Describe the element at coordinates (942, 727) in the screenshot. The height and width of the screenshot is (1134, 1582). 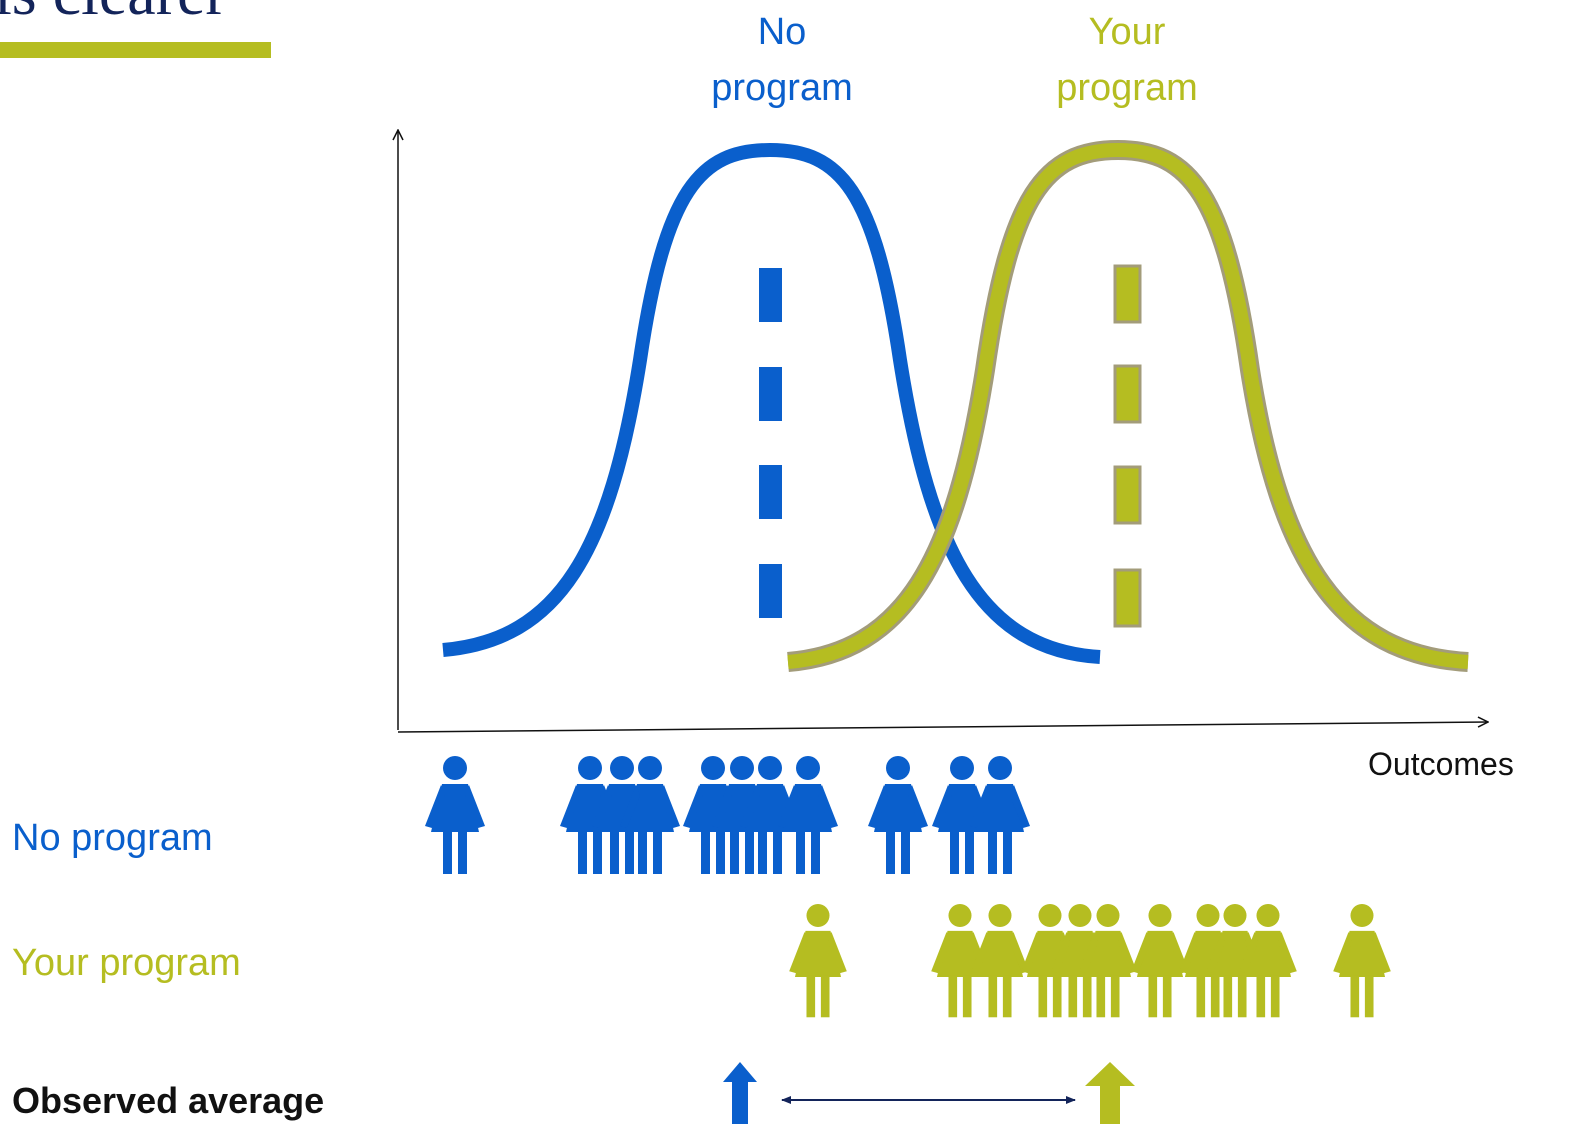
I see `x-axis` at that location.